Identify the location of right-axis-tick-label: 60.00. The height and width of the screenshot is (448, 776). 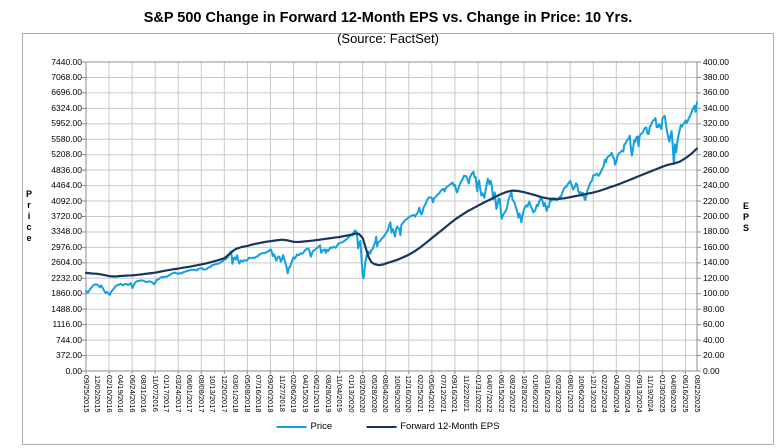
(714, 324).